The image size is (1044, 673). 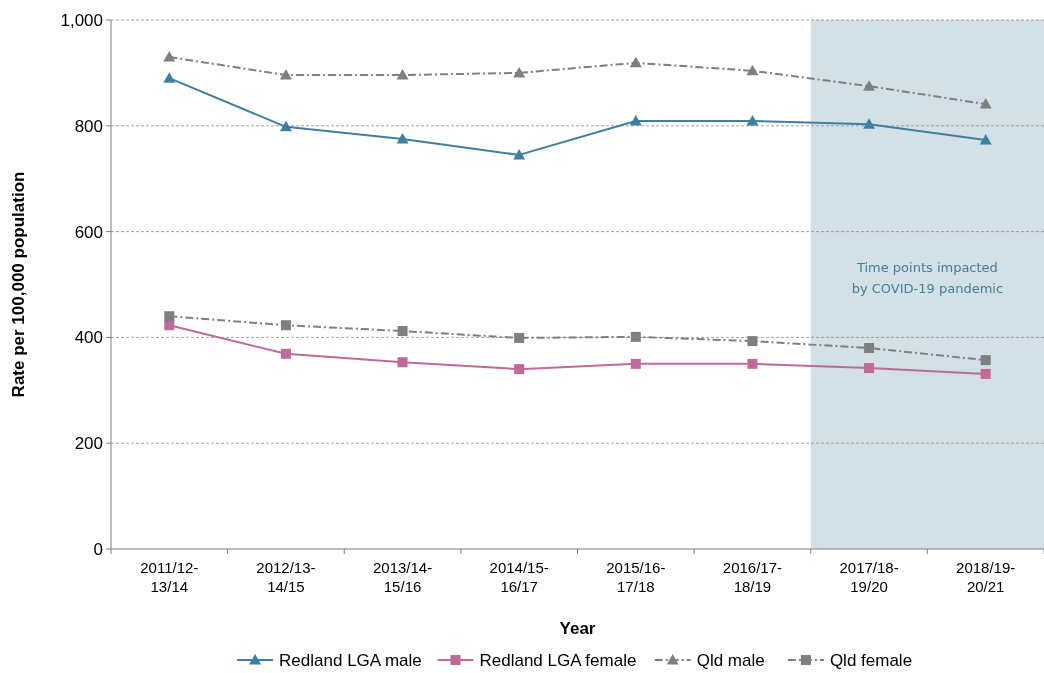 I want to click on y-tick-label: 800, so click(x=88, y=126).